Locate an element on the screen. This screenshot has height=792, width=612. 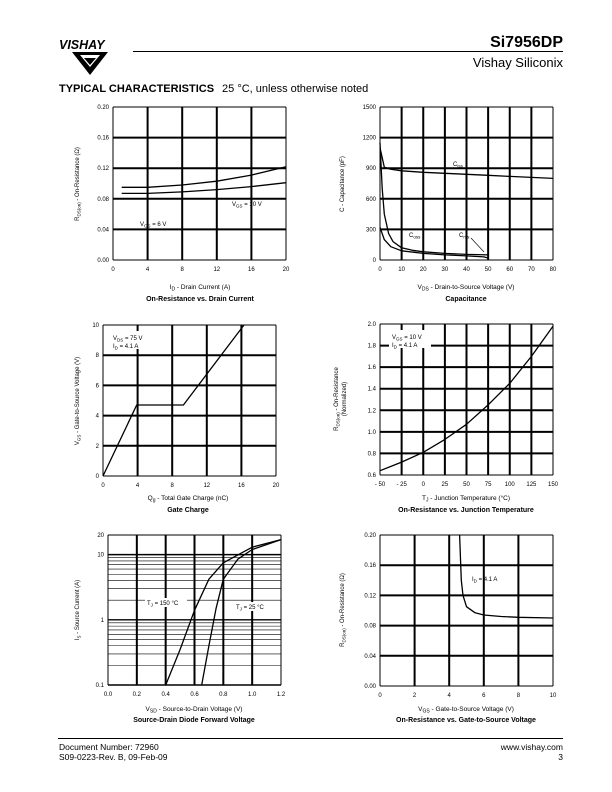
chart-capacitance-plot: 0 10 20 30 40 50 60 70 80 0 300 600 900 1200 1500 is located at coordinates (460, 189).